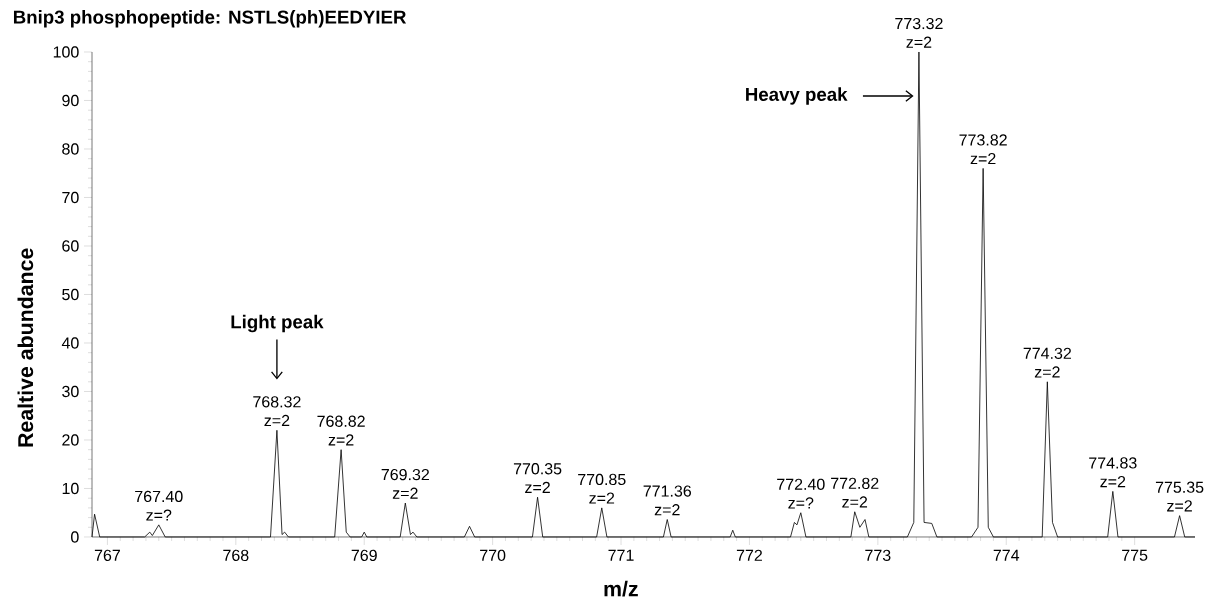 This screenshot has width=1211, height=606. Describe the element at coordinates (70, 149) in the screenshot. I see `y-tick-label: 80` at that location.